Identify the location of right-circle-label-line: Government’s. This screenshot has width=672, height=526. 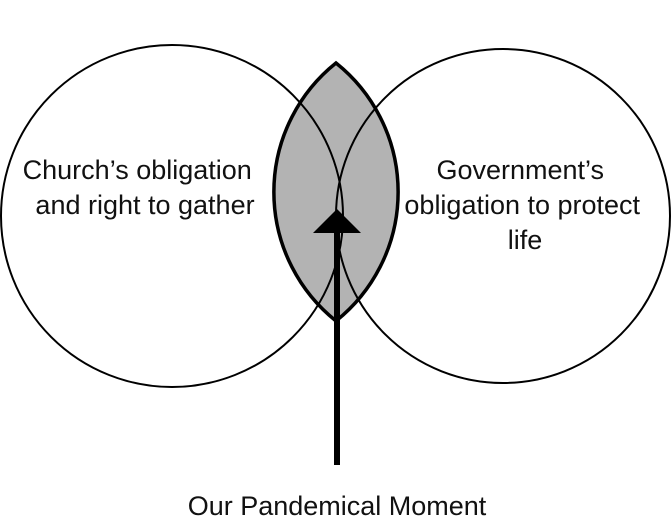
(520, 170).